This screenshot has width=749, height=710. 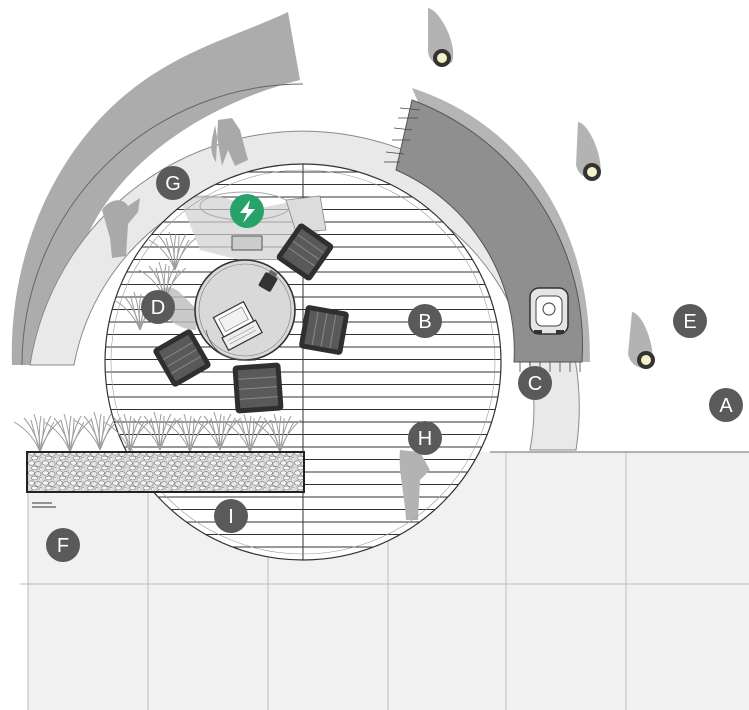 I want to click on marker-label: H, so click(x=425, y=439).